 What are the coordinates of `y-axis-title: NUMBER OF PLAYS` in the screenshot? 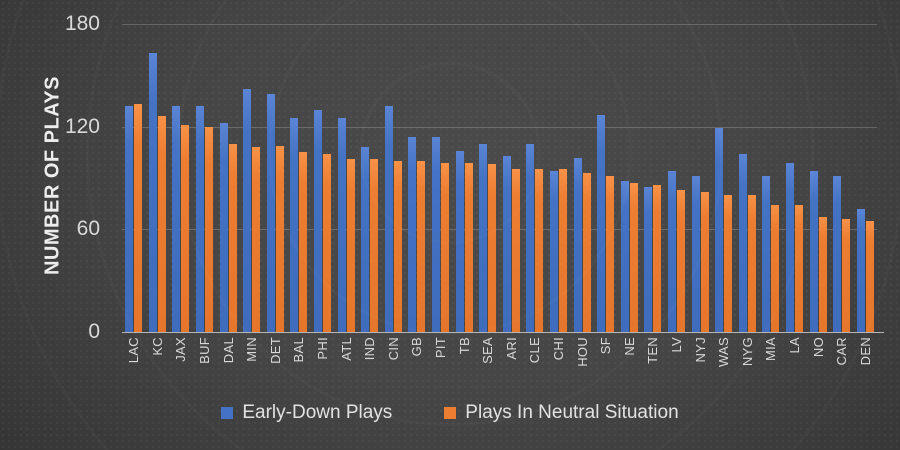 It's located at (52, 176).